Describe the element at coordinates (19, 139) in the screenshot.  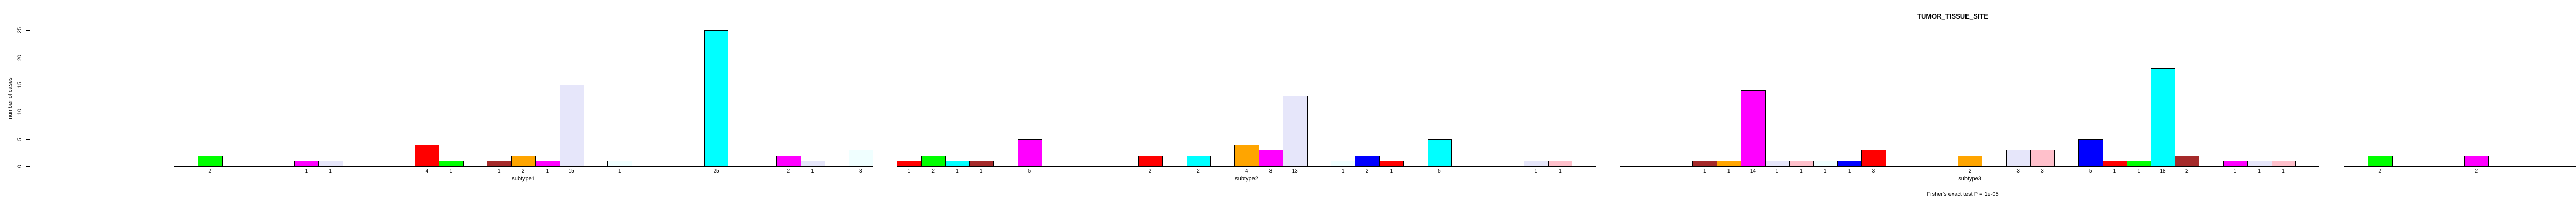
I see `y-tick-label: 5` at that location.